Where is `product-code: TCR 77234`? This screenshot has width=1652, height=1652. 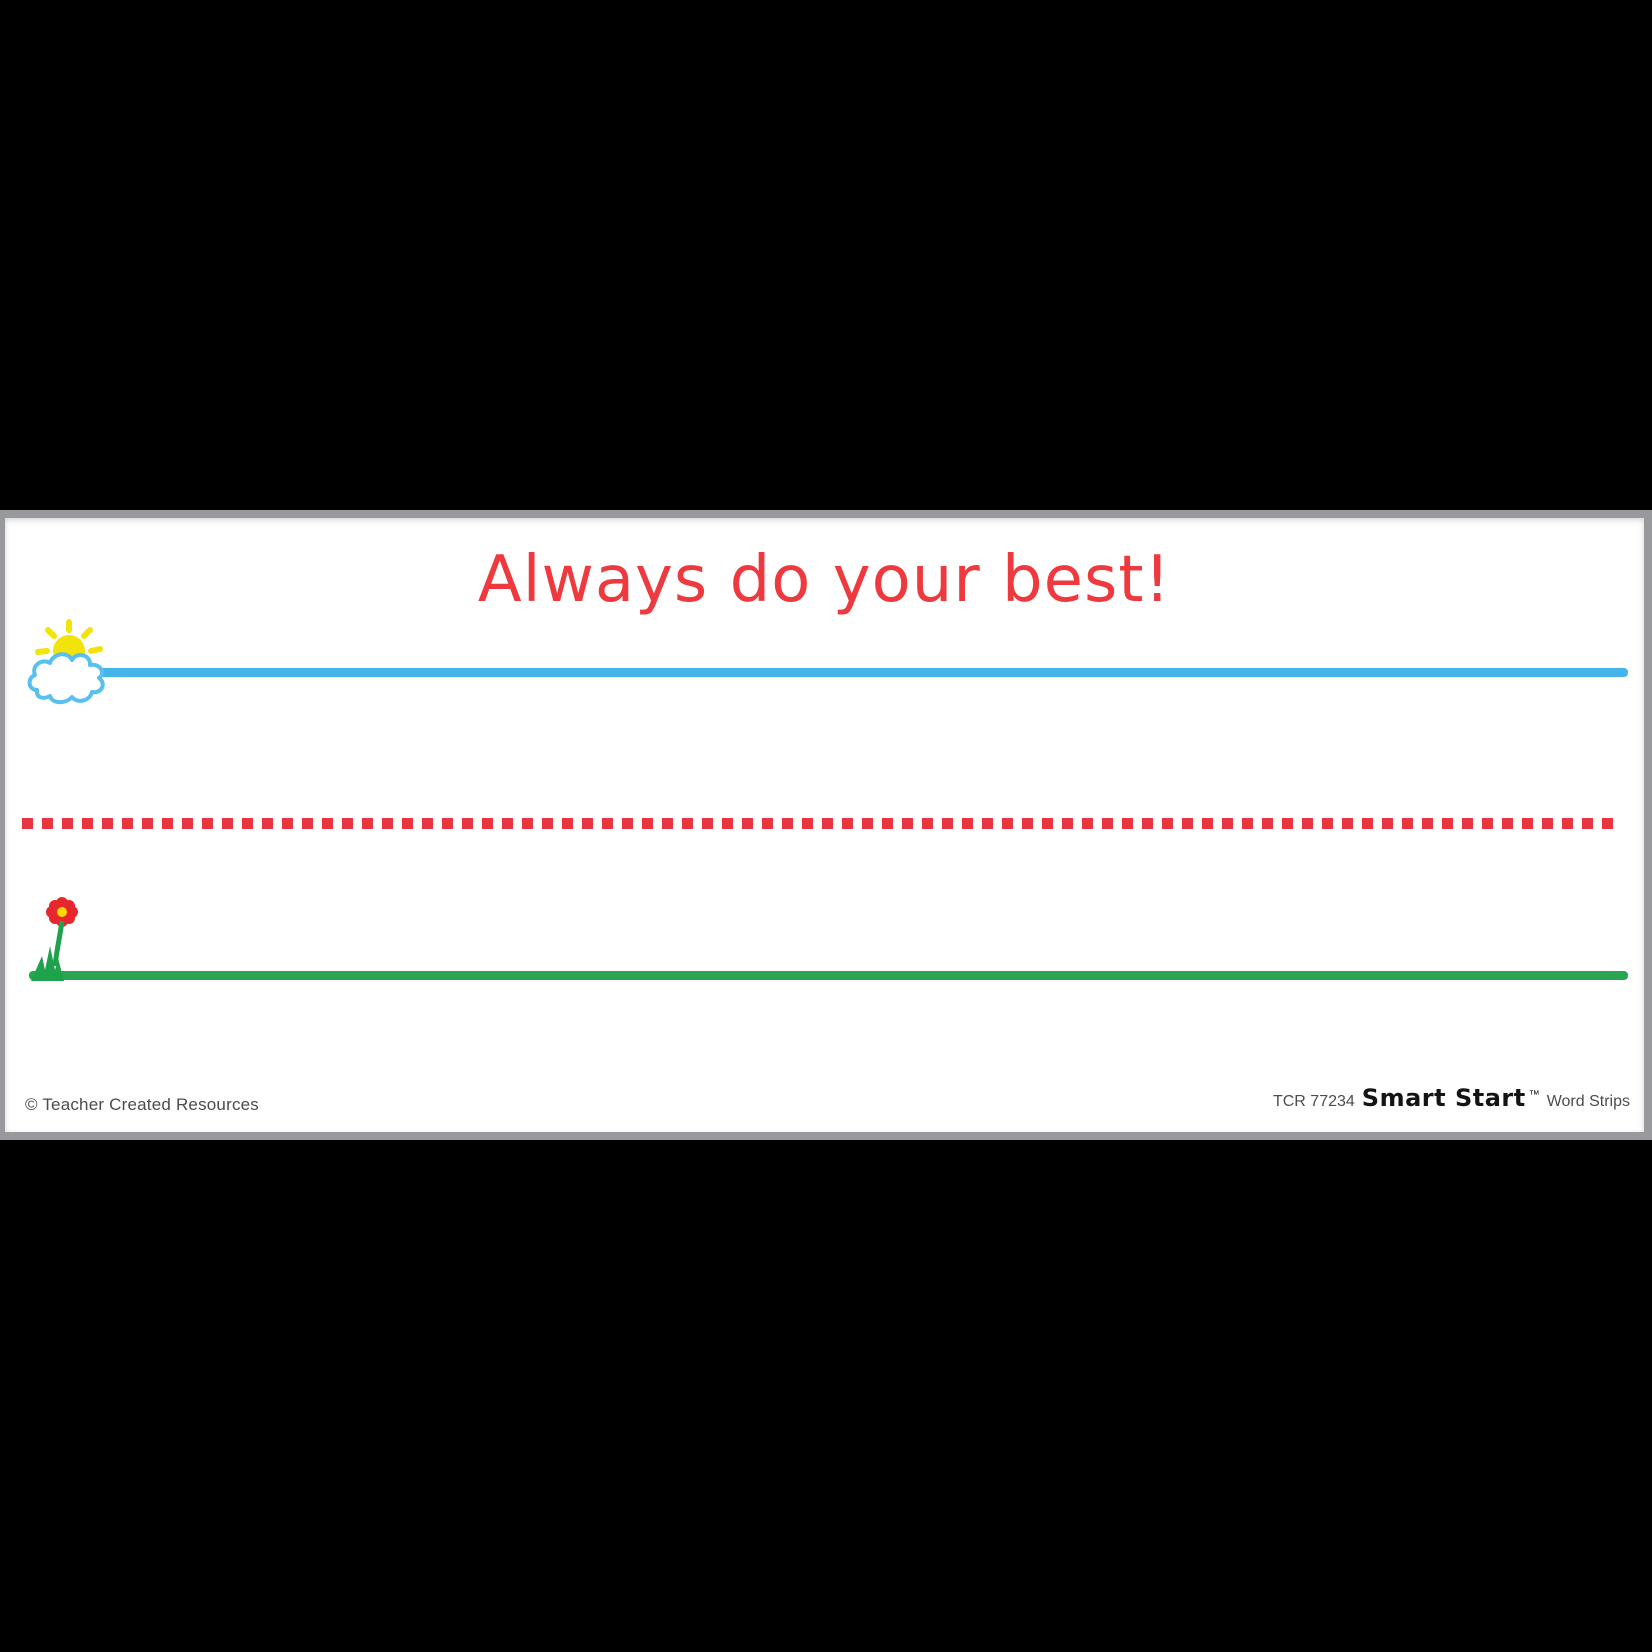 product-code: TCR 77234 is located at coordinates (1313, 1101).